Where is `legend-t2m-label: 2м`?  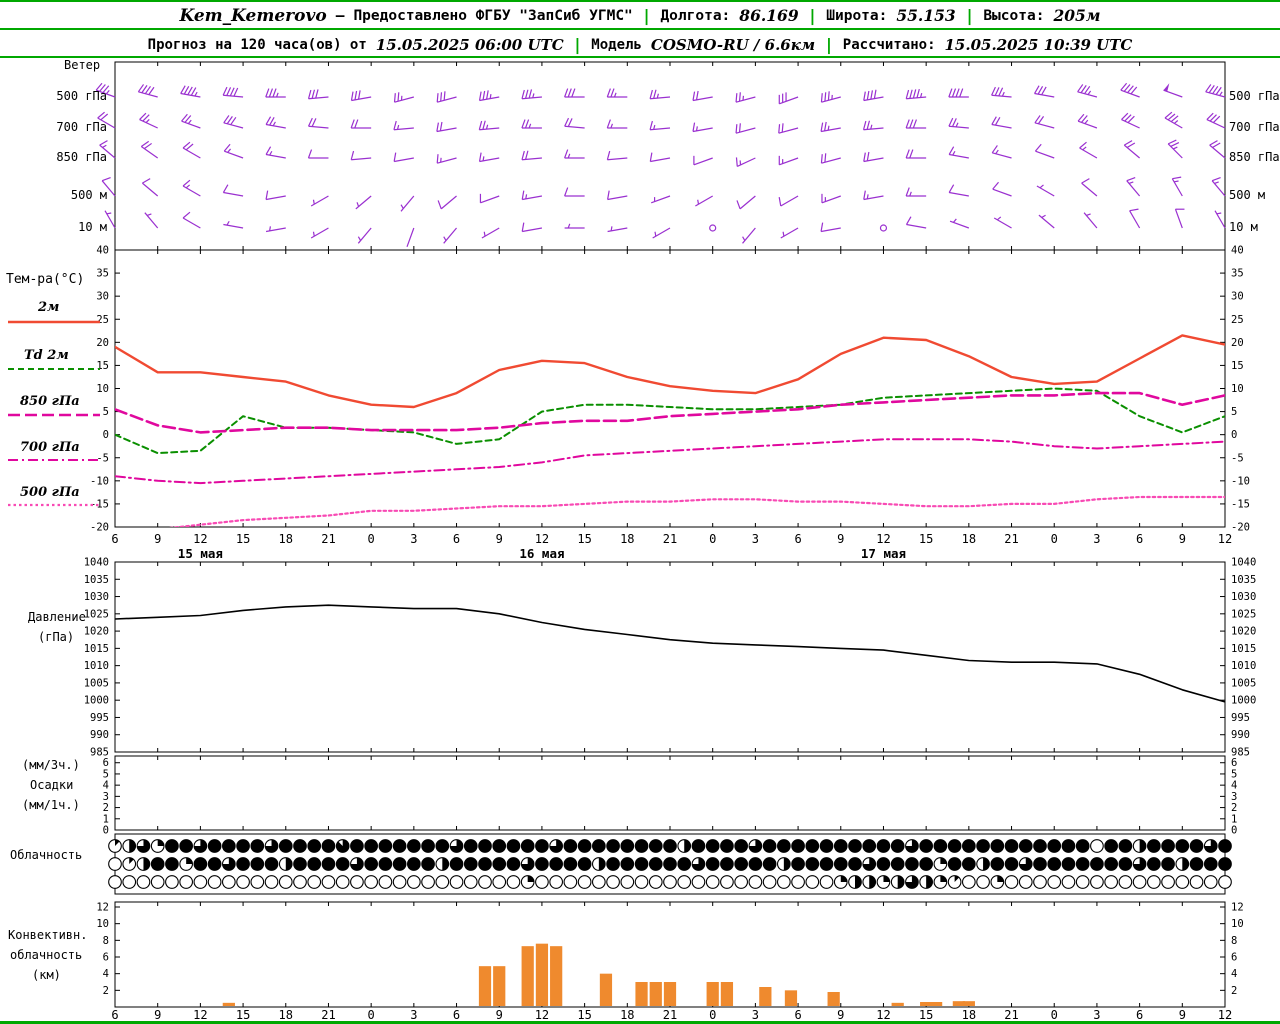
legend-t2m-label: 2м is located at coordinates (49, 307).